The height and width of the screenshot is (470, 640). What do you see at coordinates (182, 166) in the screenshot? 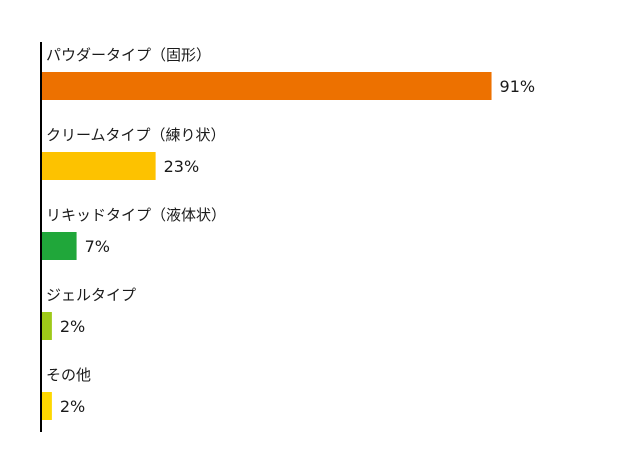
I see `data-label: 23%` at bounding box center [182, 166].